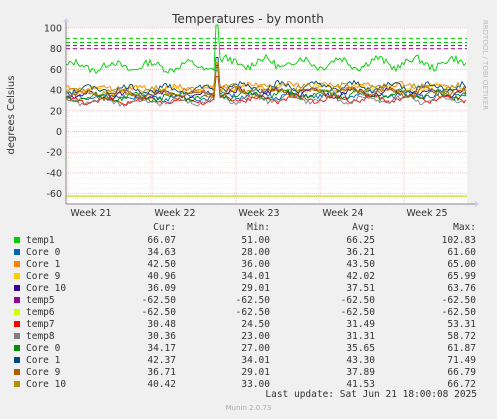  Describe the element at coordinates (247, 19) in the screenshot. I see `chart-title: Temperatures - by month` at that location.